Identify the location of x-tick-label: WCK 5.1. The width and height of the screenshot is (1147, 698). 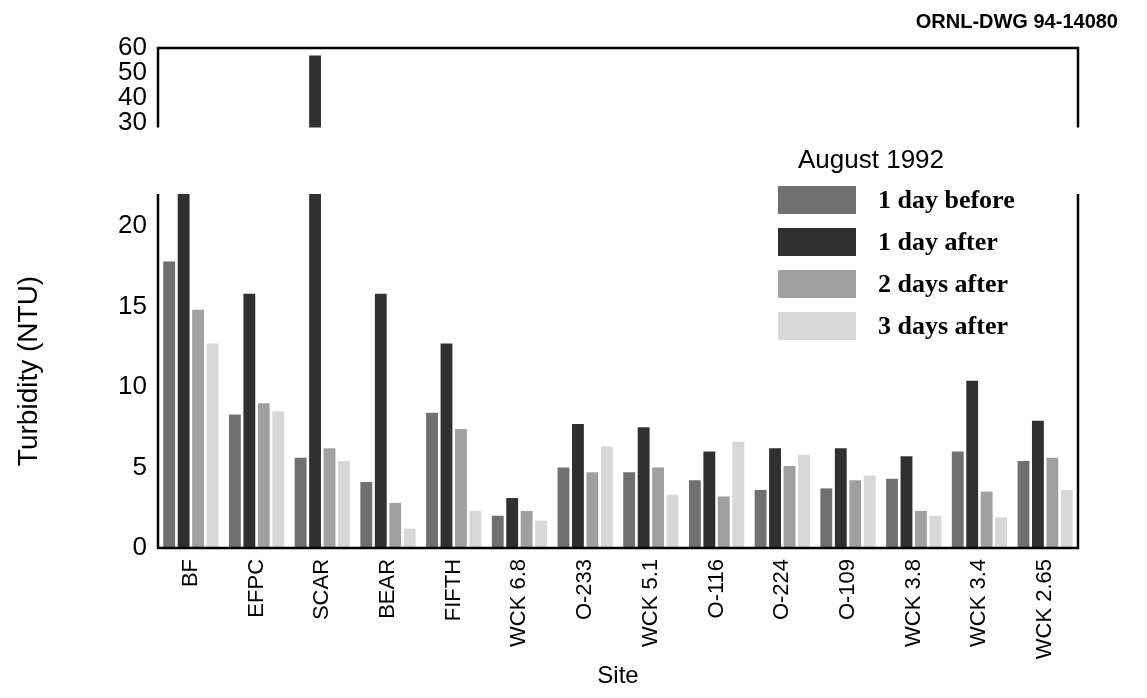
(649, 602).